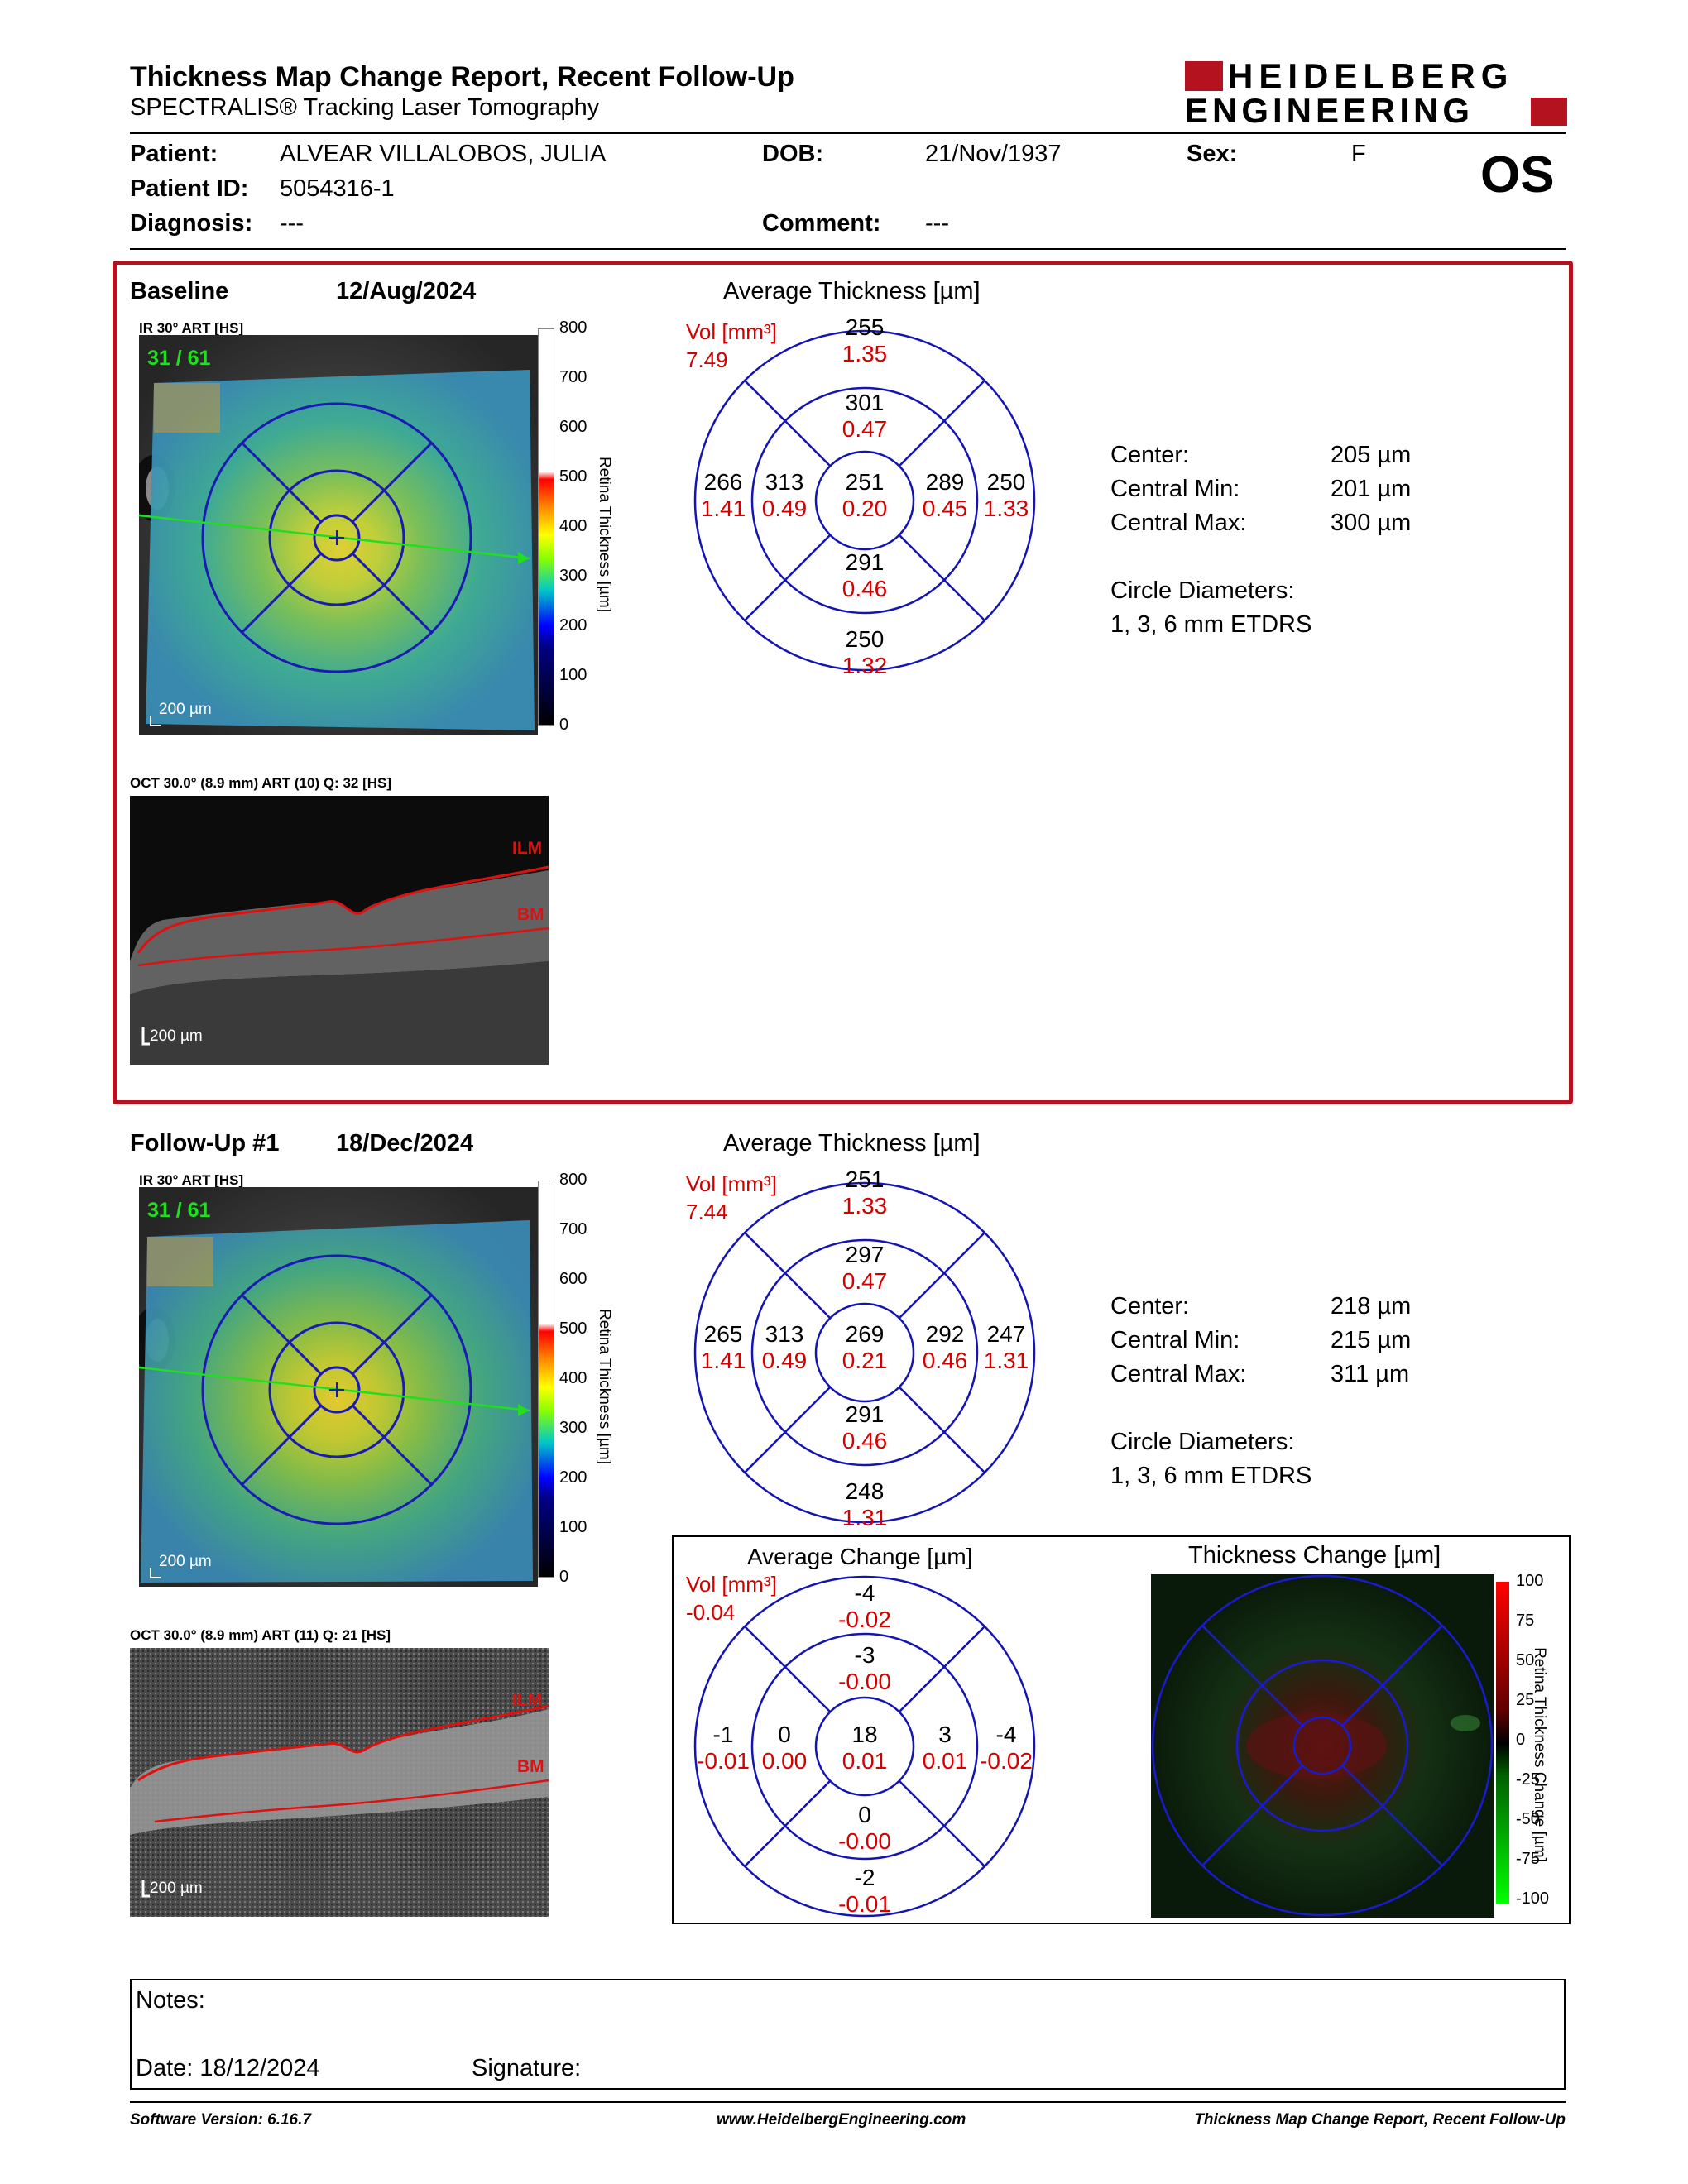  What do you see at coordinates (1175, 1340) in the screenshot?
I see `followup-min-label: Central Min:` at bounding box center [1175, 1340].